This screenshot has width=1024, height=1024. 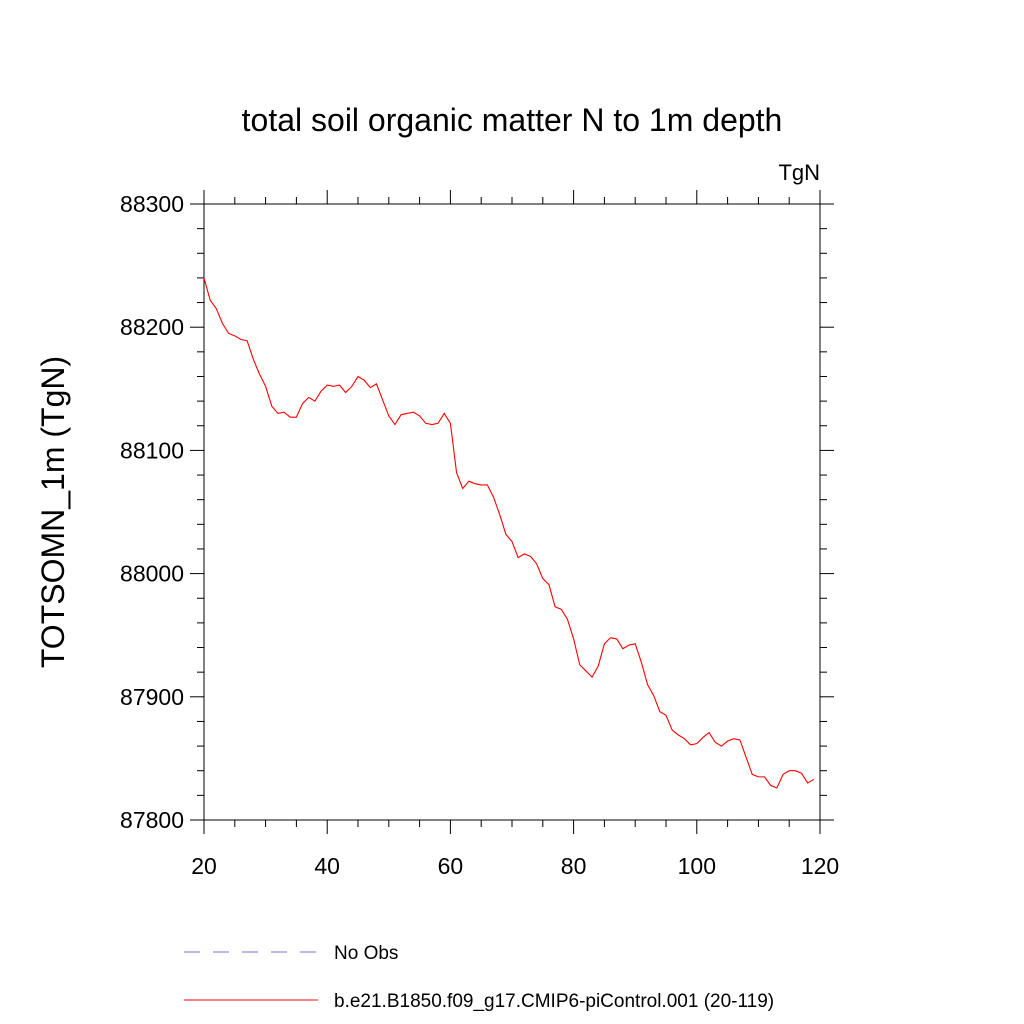 What do you see at coordinates (152, 204) in the screenshot?
I see `y-tick-label: 88300` at bounding box center [152, 204].